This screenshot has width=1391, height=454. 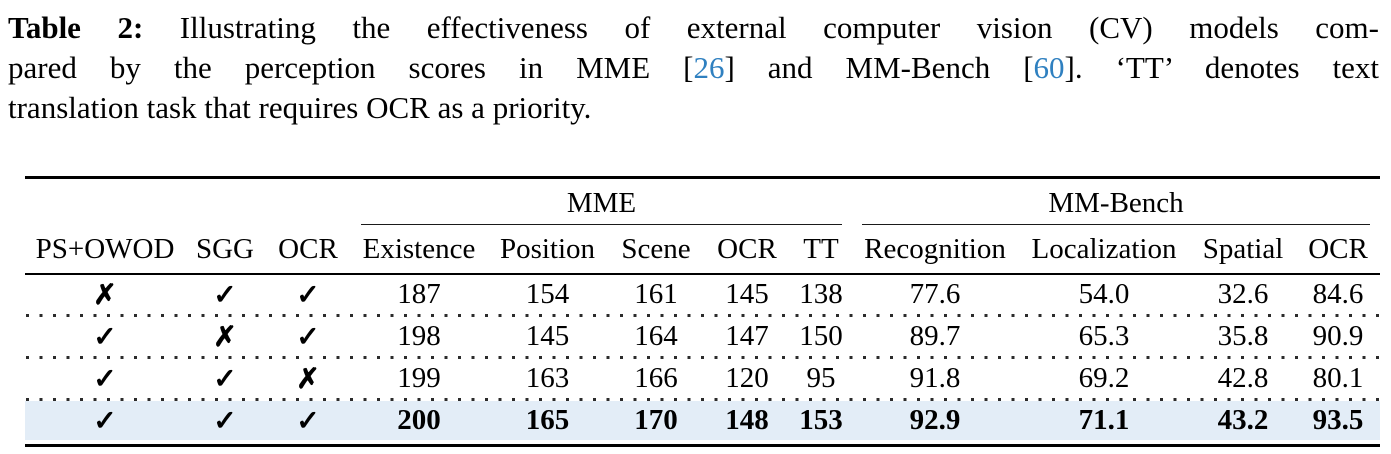 I want to click on cell-localization: 69.2, so click(x=1104, y=378).